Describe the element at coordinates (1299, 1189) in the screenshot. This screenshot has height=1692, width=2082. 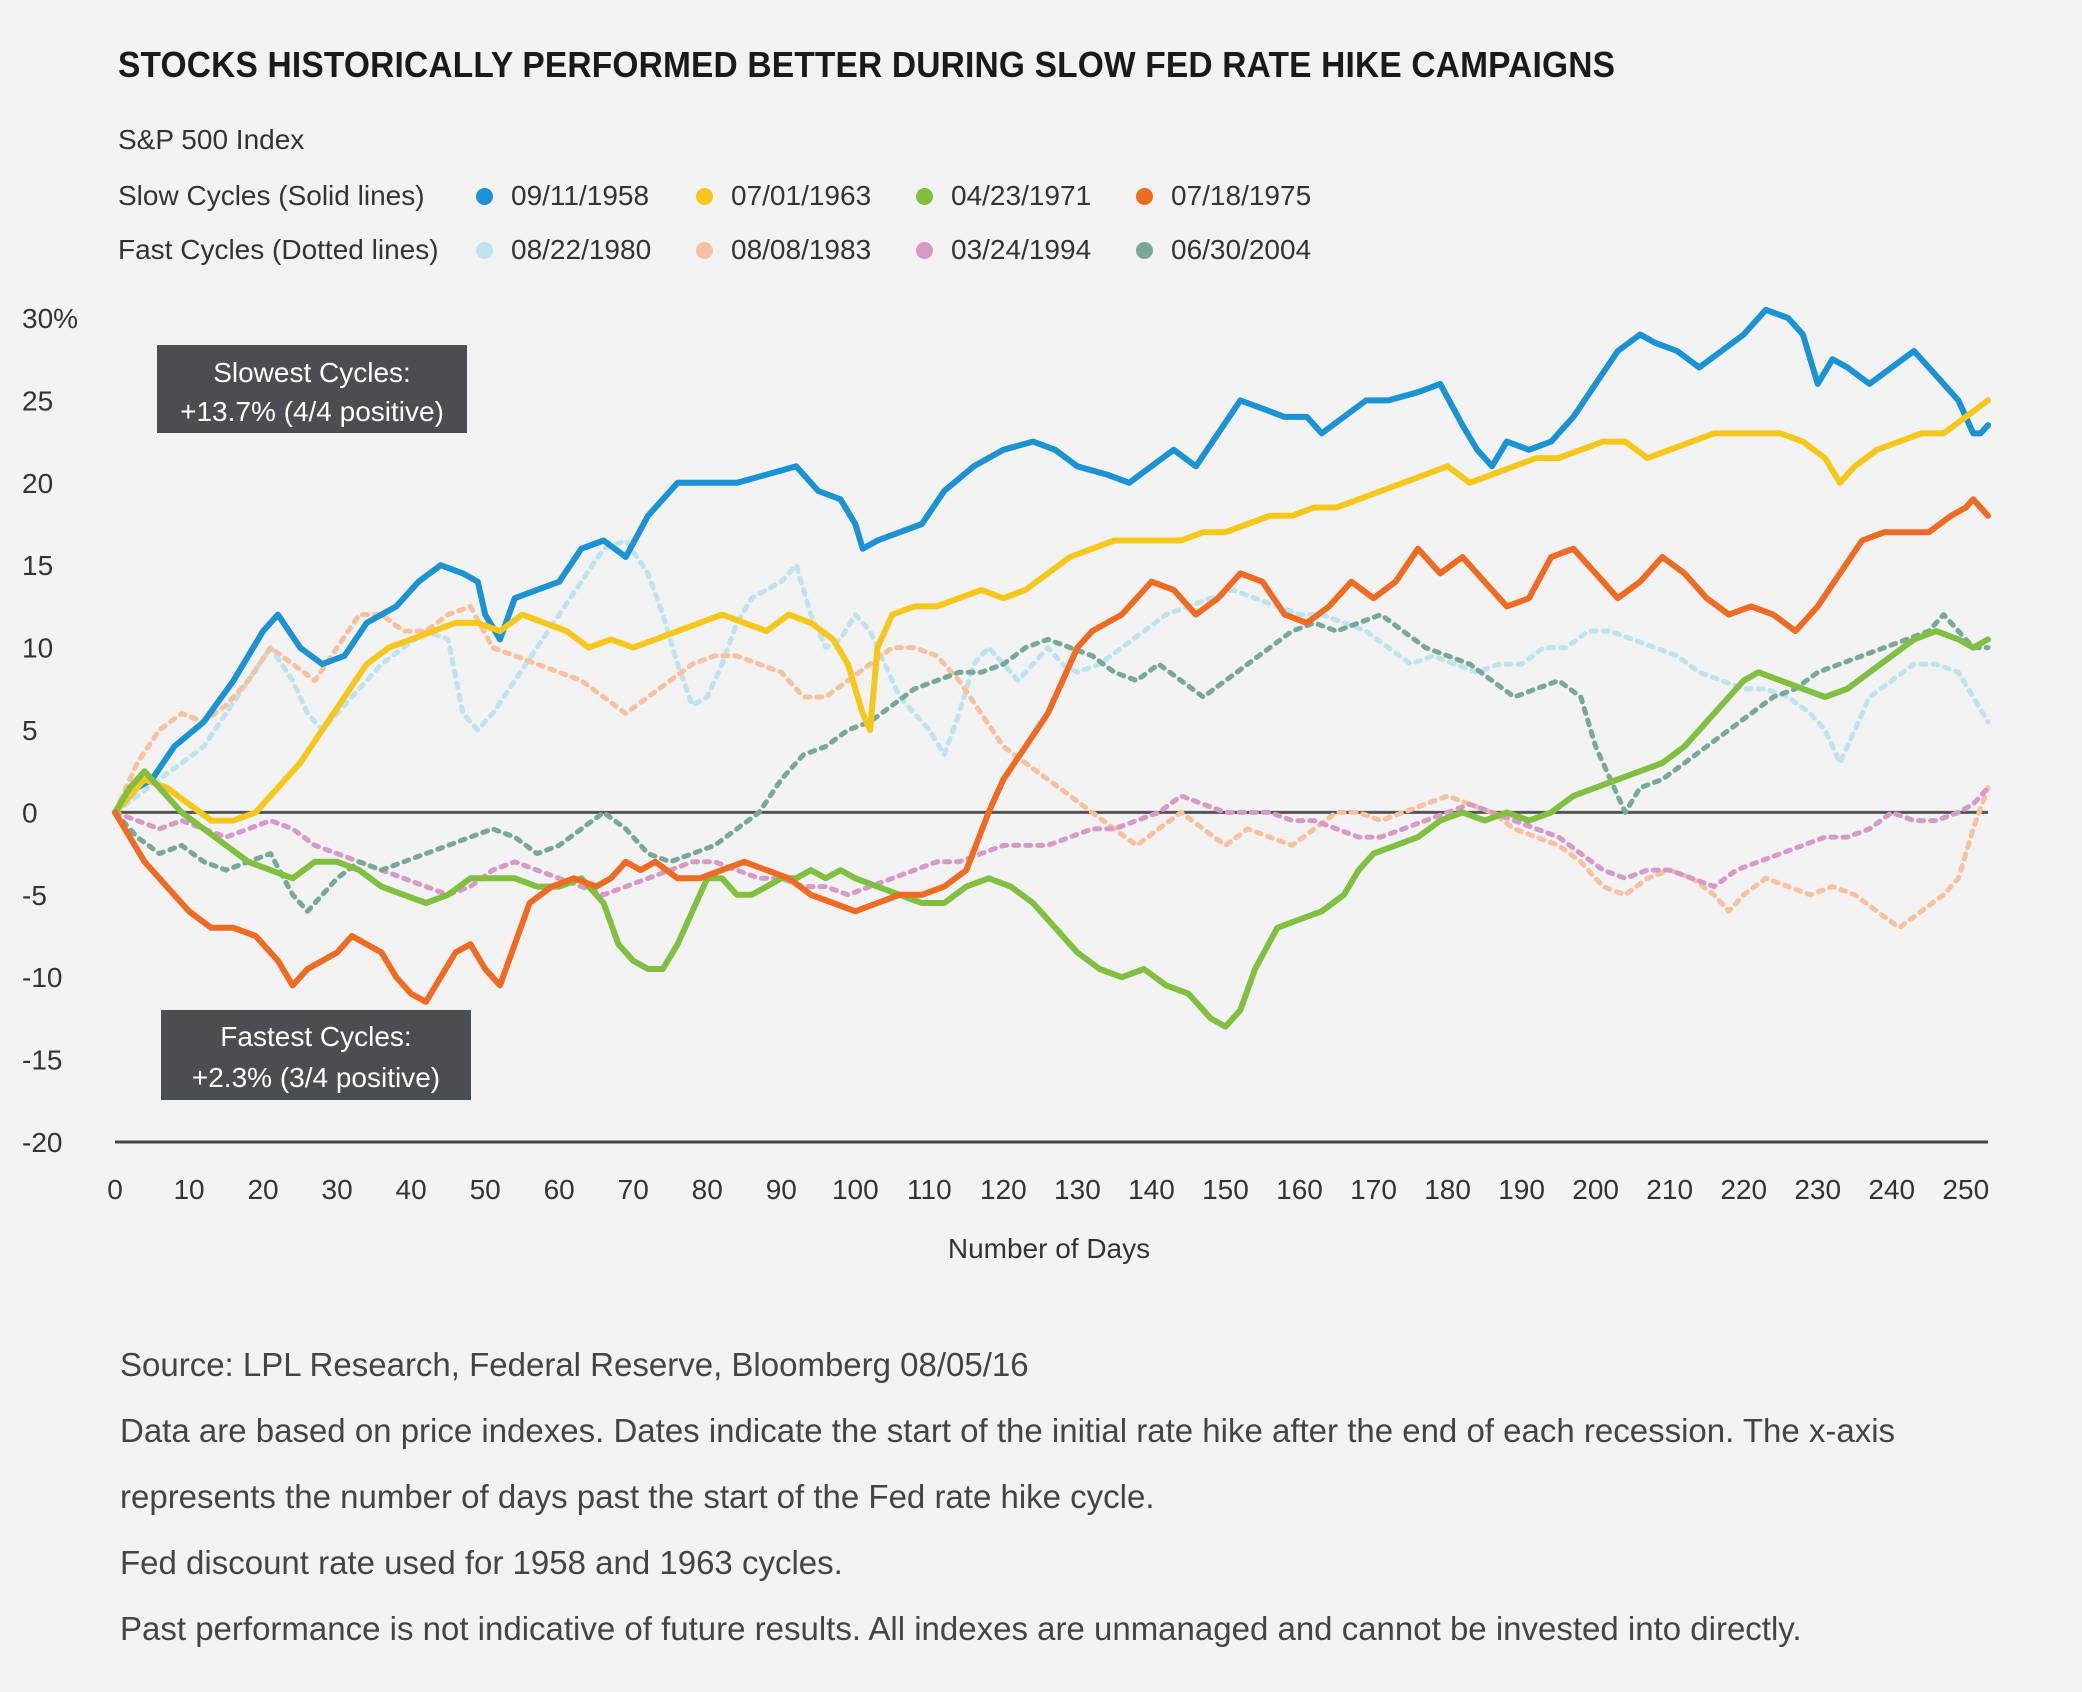
I see `x-tick-label: 160` at that location.